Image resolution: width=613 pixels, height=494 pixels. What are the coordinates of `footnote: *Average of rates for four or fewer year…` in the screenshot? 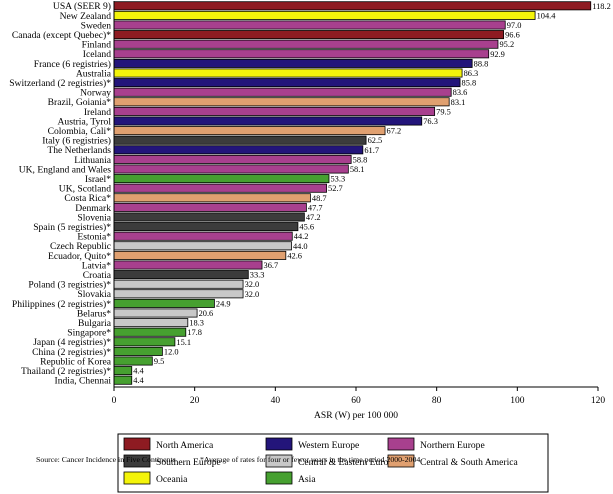 It's located at (310, 459).